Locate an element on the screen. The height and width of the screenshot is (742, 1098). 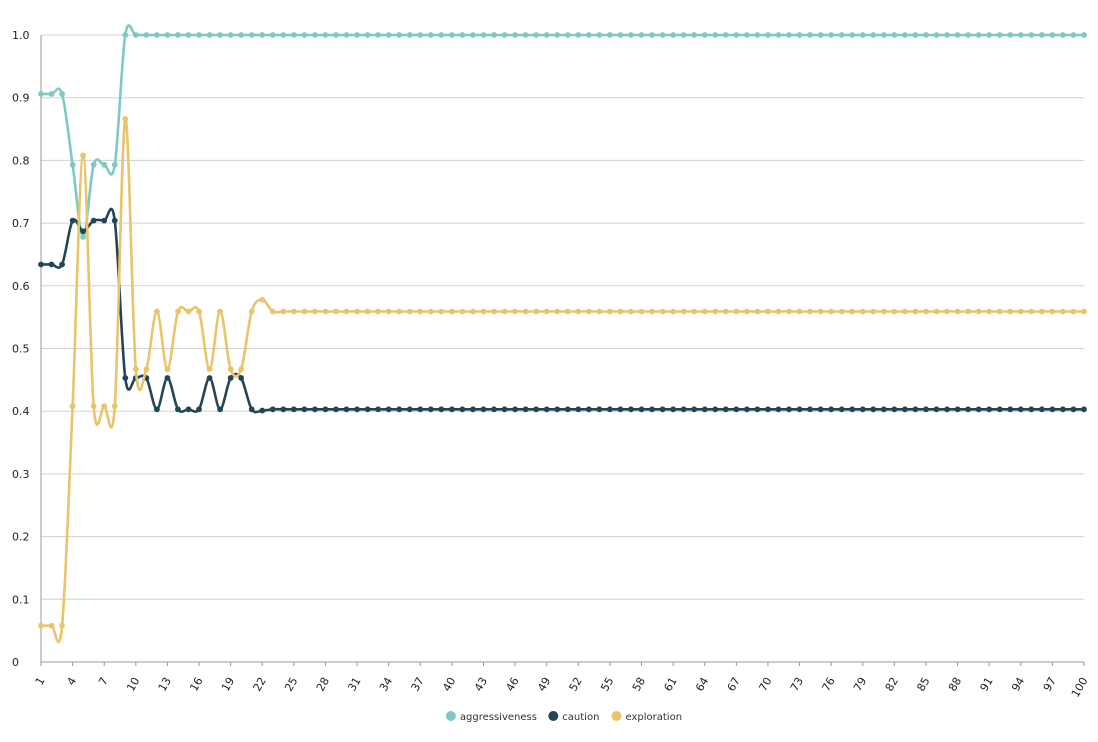
x-tick-label: 61 is located at coordinates (670, 684).